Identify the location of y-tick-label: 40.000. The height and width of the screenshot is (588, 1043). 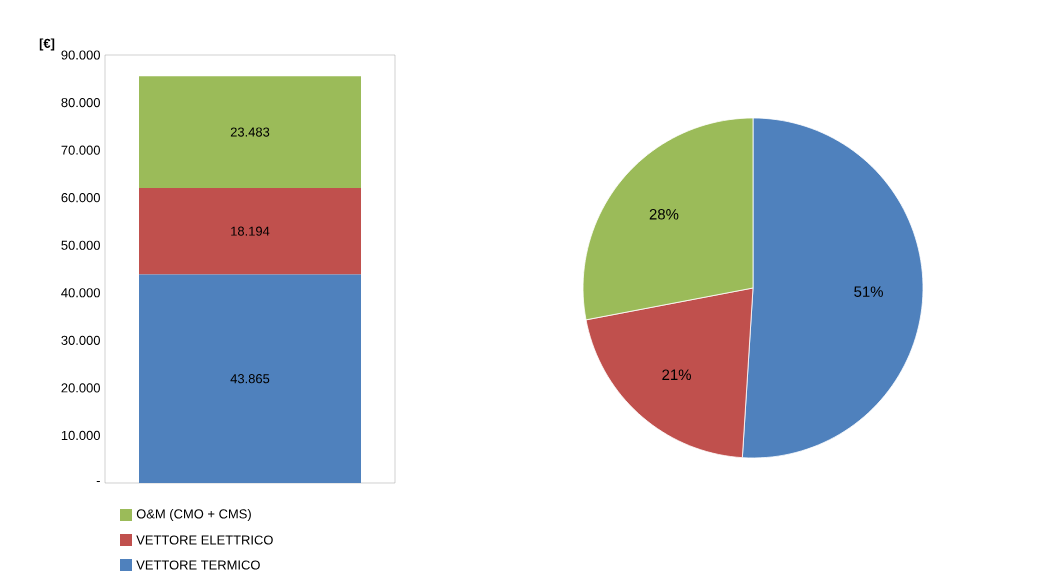
(80, 293).